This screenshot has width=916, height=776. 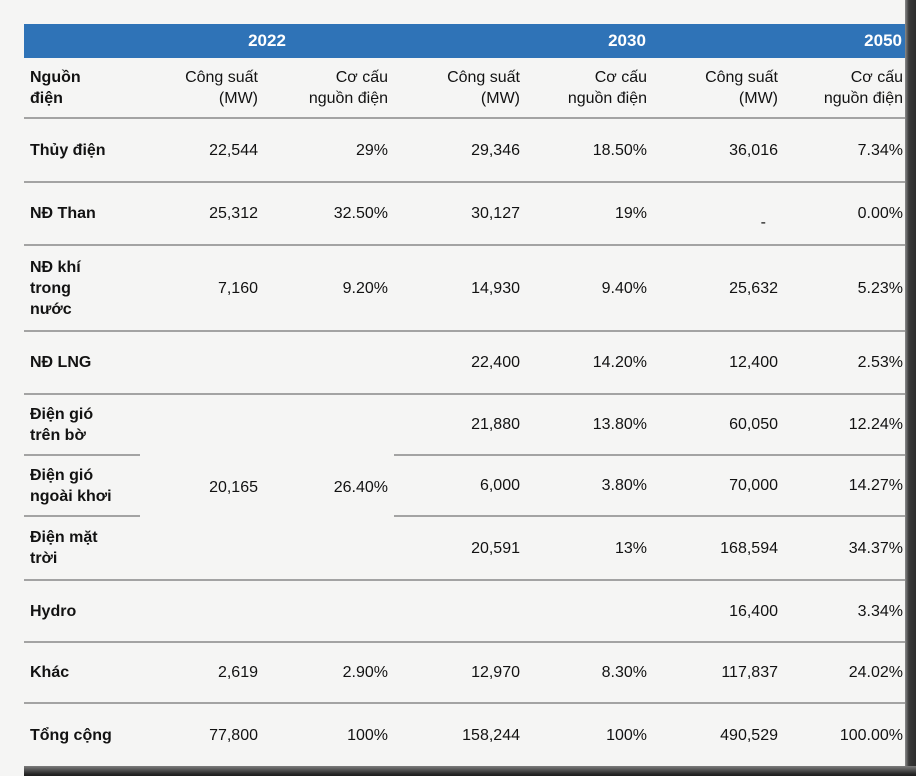 What do you see at coordinates (460, 363) in the screenshot?
I see `cell-cong-suat-2030: 22,400` at bounding box center [460, 363].